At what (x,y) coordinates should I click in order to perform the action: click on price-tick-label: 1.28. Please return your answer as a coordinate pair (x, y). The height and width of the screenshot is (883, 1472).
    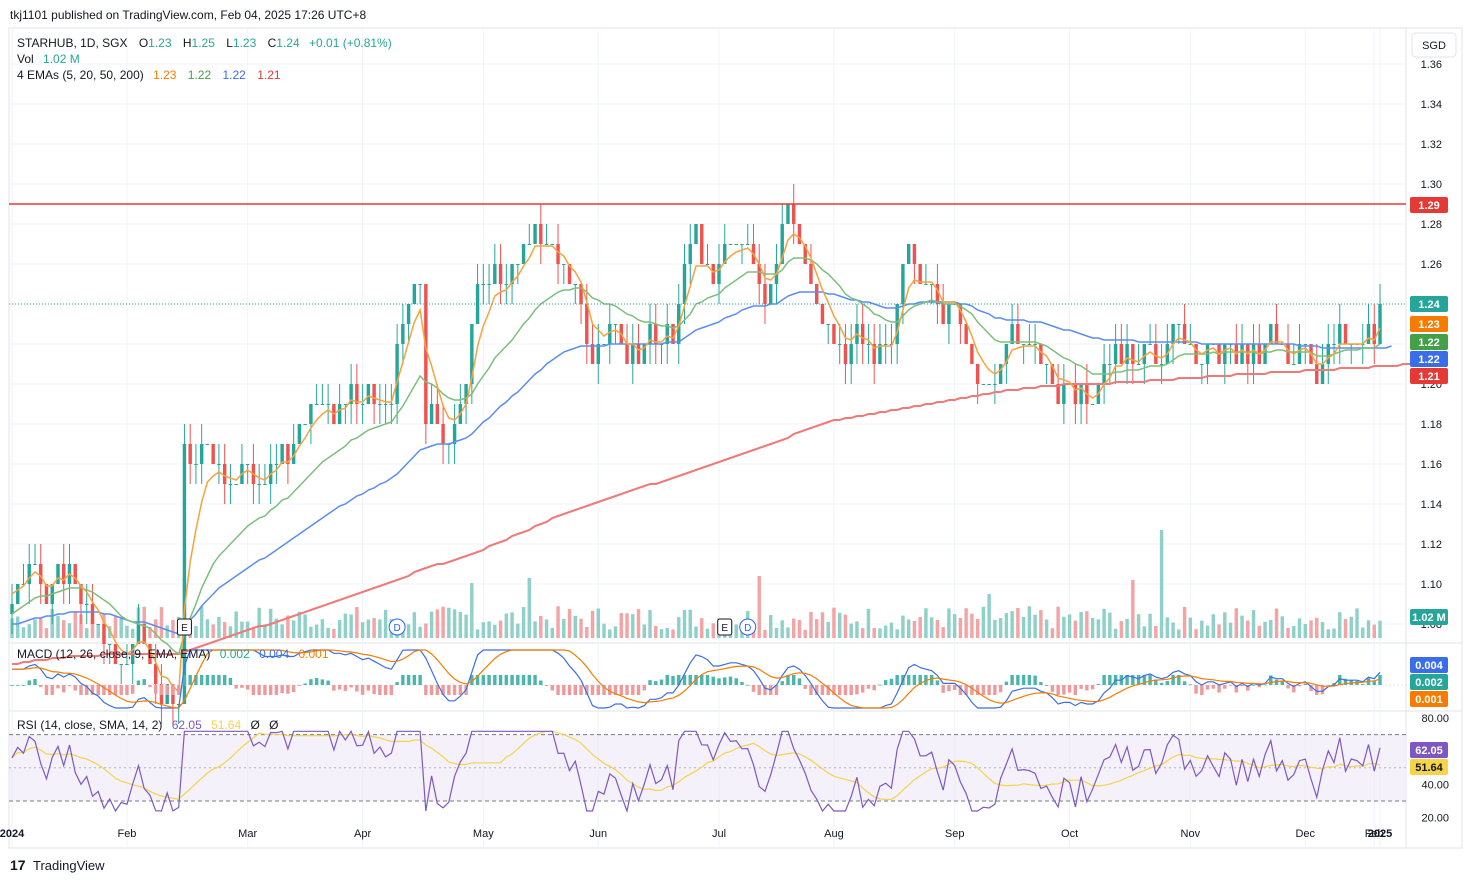
    Looking at the image, I should click on (1431, 225).